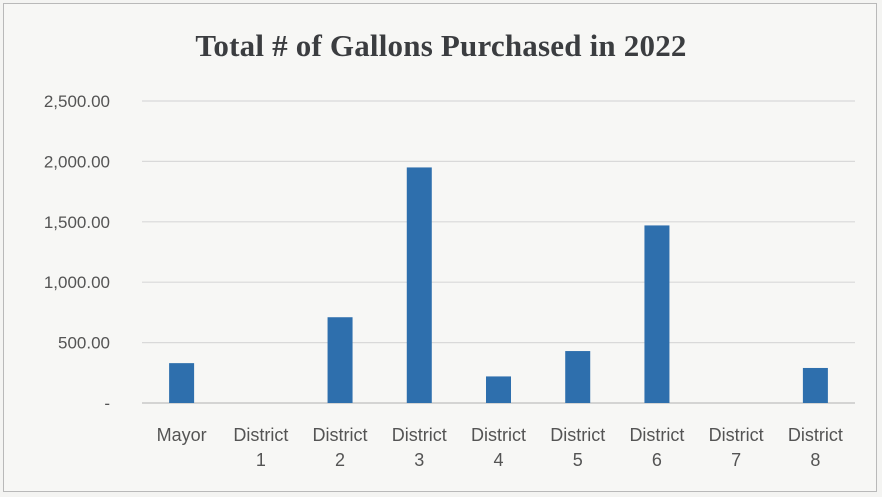 This screenshot has height=497, width=882. Describe the element at coordinates (77, 282) in the screenshot. I see `y-tick-label: 1,000.00` at that location.